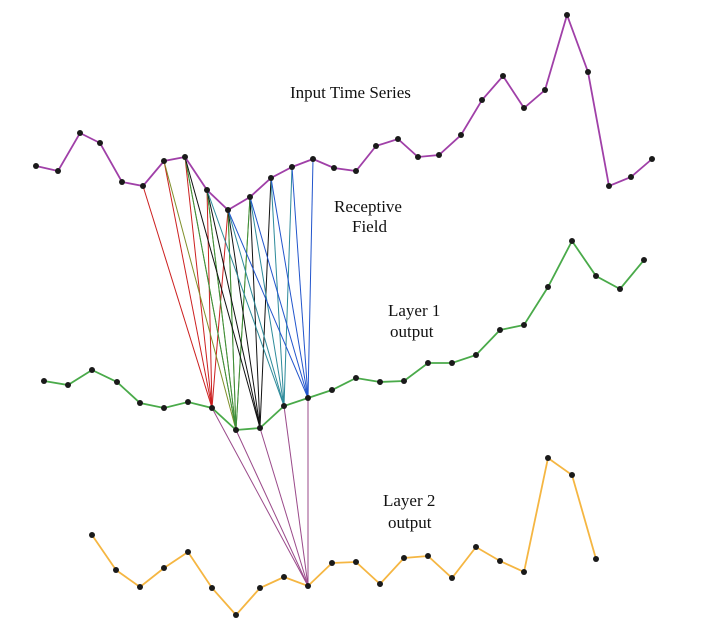 The image size is (710, 628). Describe the element at coordinates (412, 331) in the screenshot. I see `layer1-label-line2: output` at that location.